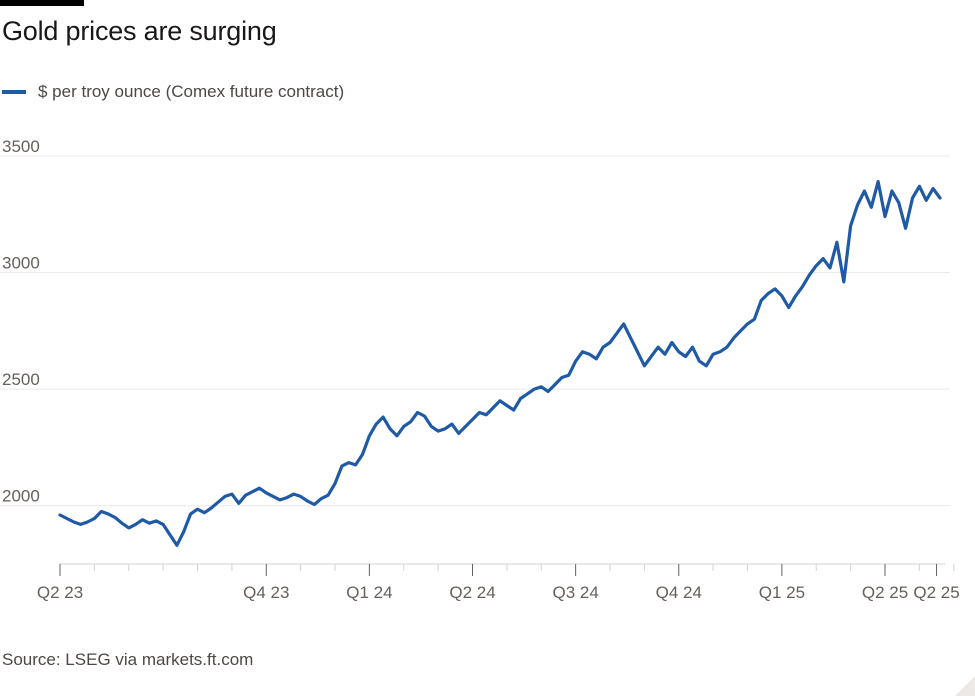 The image size is (975, 696). I want to click on x-tick-label-6: Q1 25, so click(782, 592).